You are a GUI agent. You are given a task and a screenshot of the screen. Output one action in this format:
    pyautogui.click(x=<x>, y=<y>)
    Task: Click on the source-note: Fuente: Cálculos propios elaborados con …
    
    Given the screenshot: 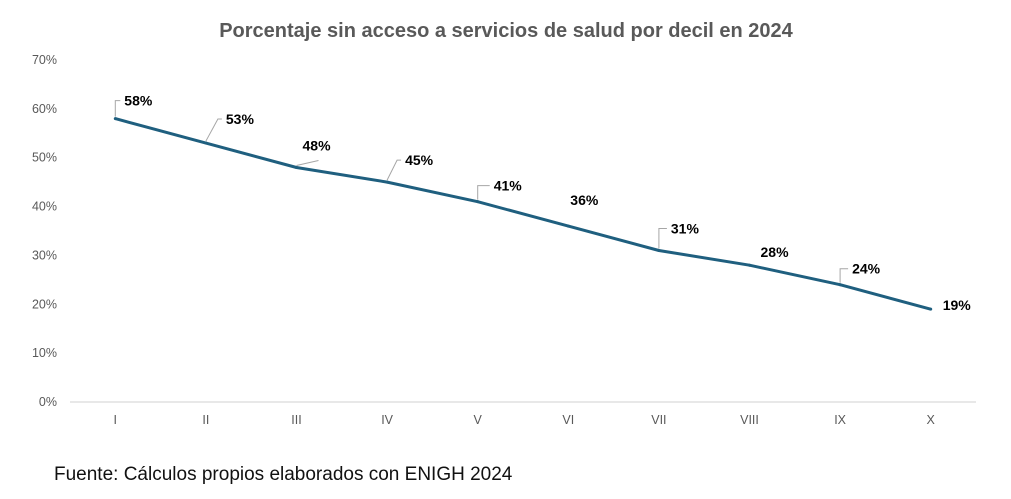 What is the action you would take?
    pyautogui.click(x=283, y=474)
    